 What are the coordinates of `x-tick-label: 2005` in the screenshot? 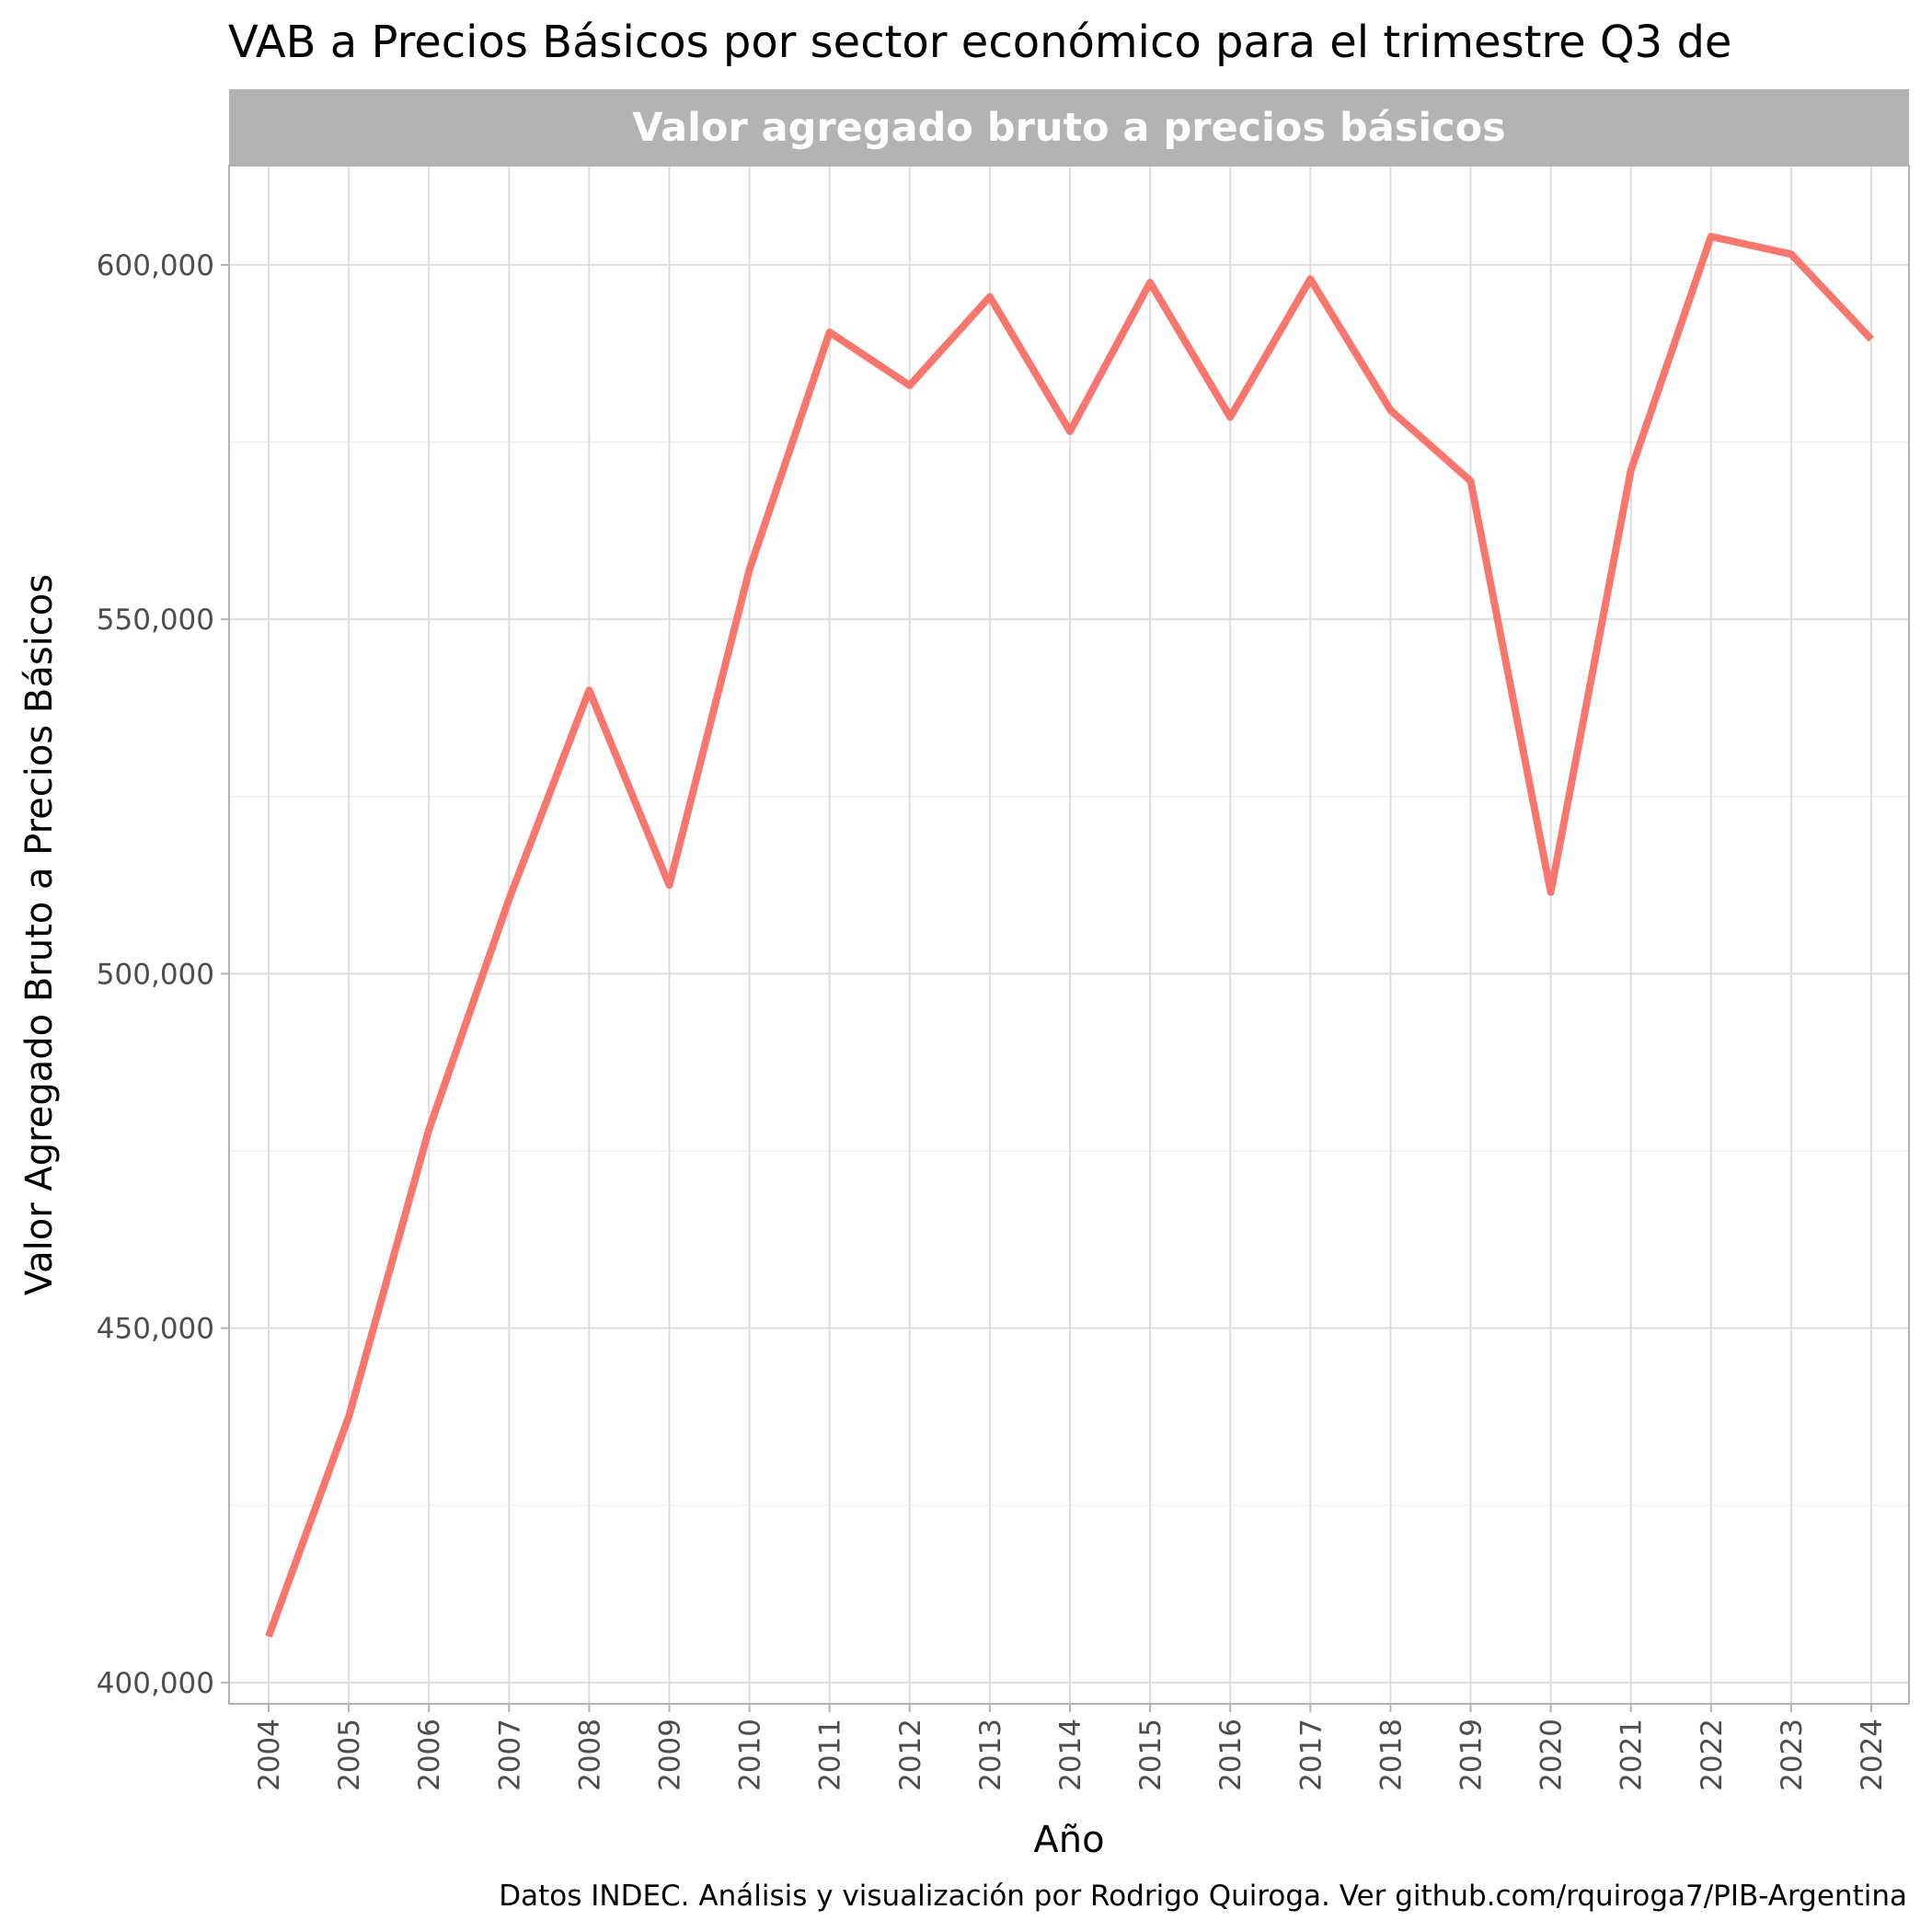 It's located at (349, 1755).